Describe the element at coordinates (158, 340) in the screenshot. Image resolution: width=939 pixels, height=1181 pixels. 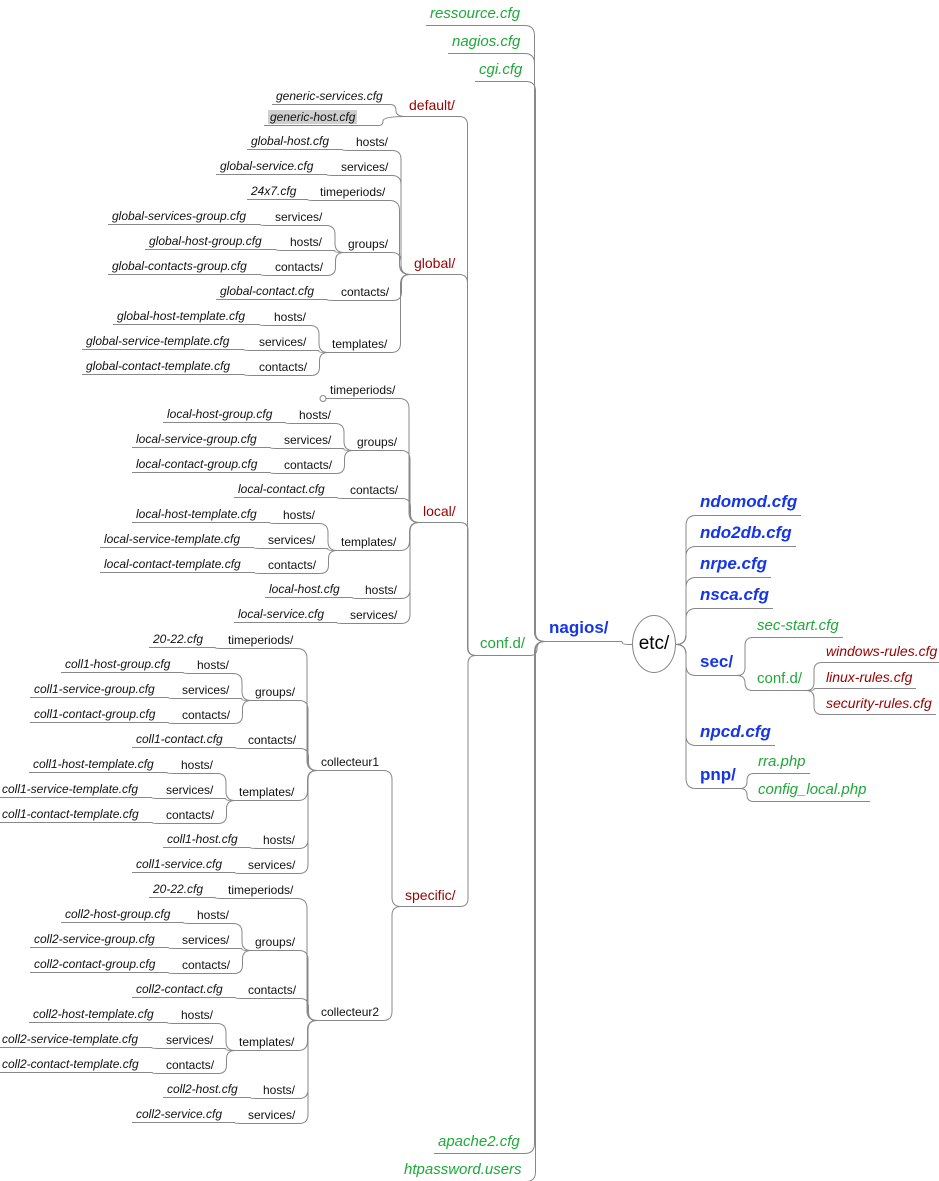
I see `node-g-tpl-s-f: global-service-template.cfg` at that location.